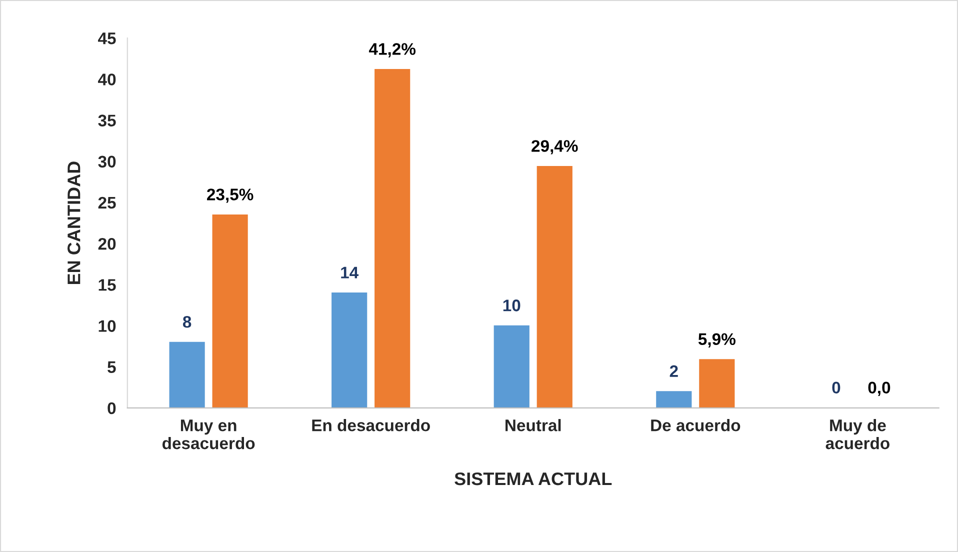  I want to click on data-label: 41,2%, so click(392, 50).